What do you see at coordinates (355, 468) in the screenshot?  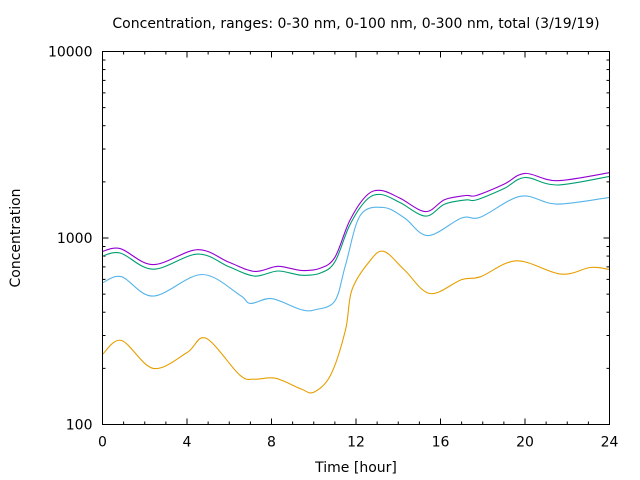 I see `x-axis-label: Time [hour]` at bounding box center [355, 468].